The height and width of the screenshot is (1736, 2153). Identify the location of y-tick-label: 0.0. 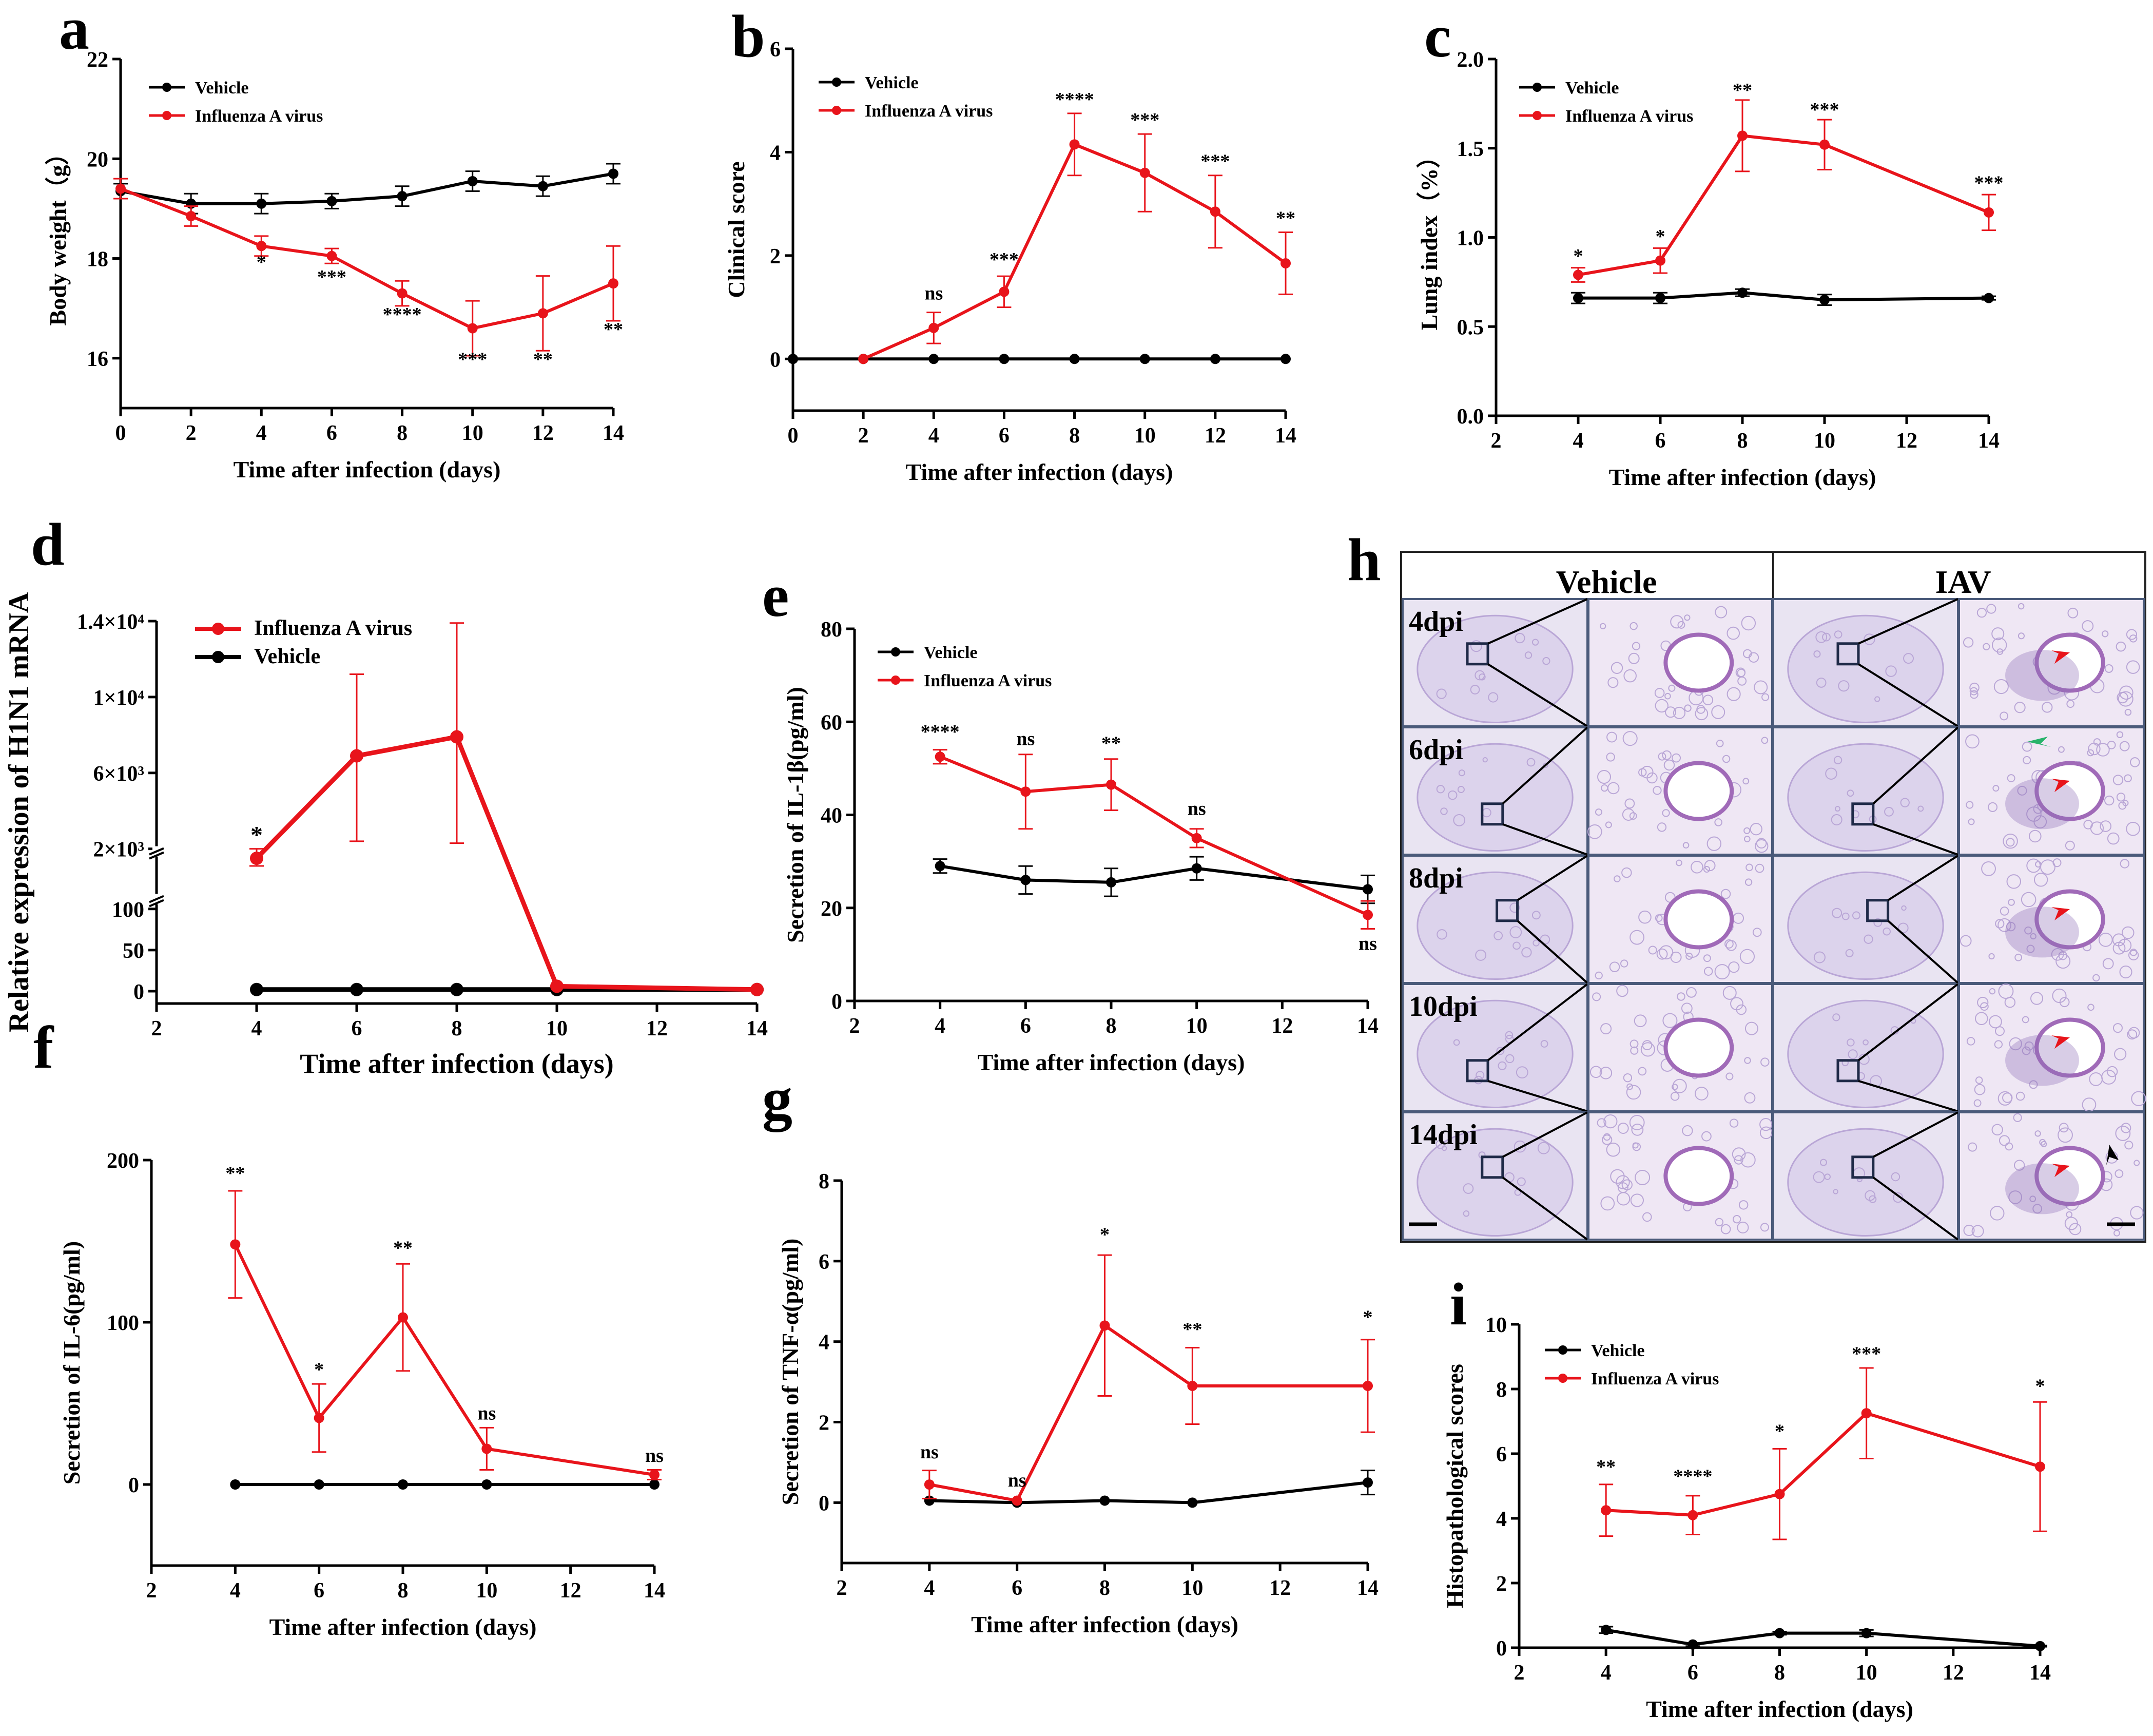
(1471, 417).